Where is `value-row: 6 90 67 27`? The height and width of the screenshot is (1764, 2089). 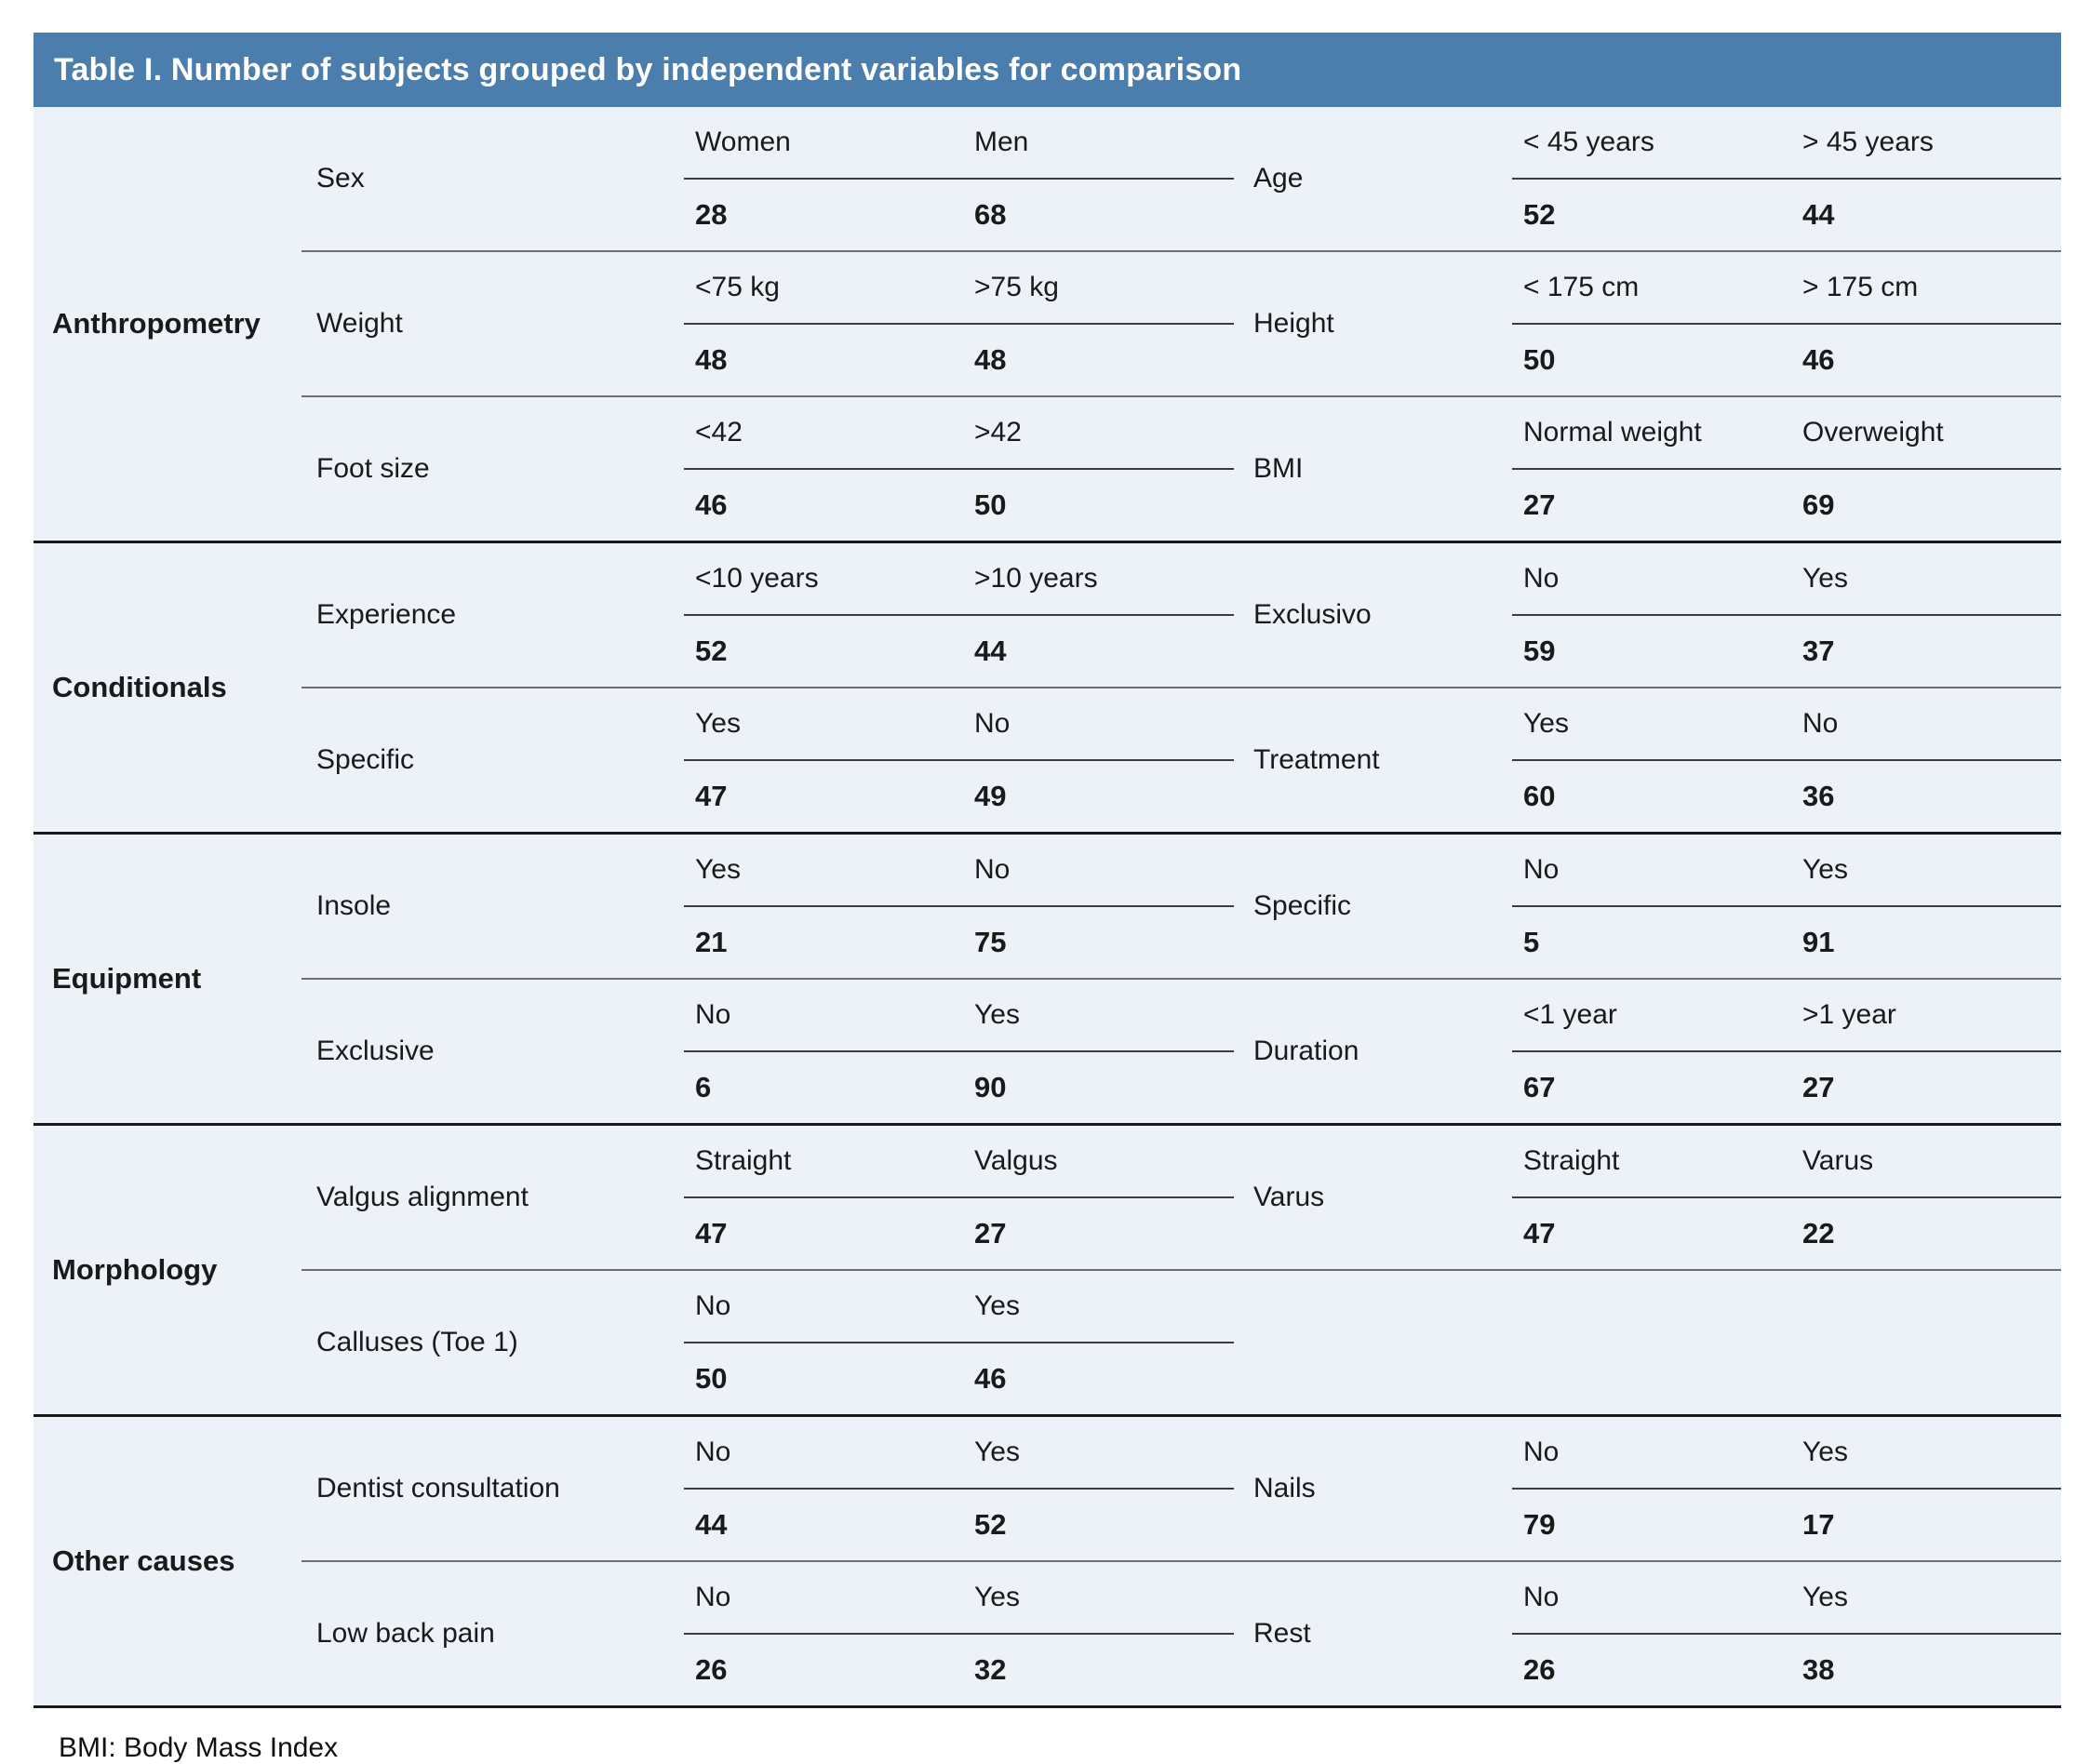 value-row: 6 90 67 27 is located at coordinates (1047, 1088).